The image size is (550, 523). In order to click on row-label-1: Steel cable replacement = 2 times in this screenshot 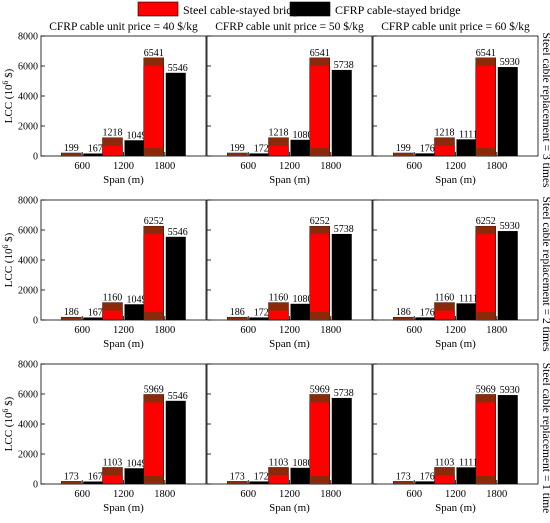, I will do `click(545, 274)`.